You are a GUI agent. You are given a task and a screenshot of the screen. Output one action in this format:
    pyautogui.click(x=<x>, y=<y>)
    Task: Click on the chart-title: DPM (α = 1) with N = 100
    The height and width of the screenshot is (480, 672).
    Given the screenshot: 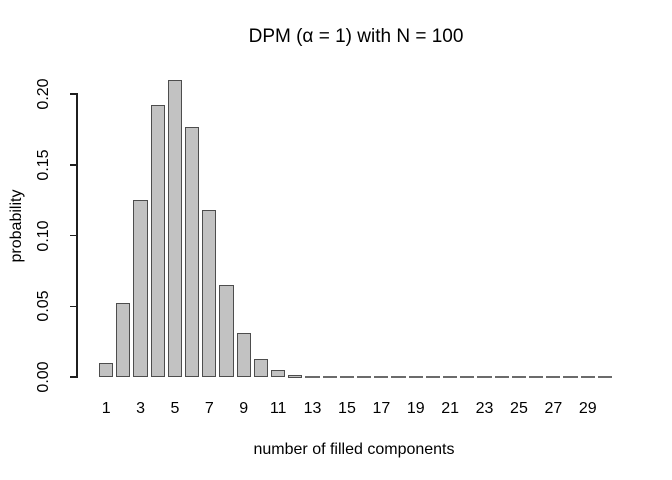 What is the action you would take?
    pyautogui.click(x=356, y=36)
    